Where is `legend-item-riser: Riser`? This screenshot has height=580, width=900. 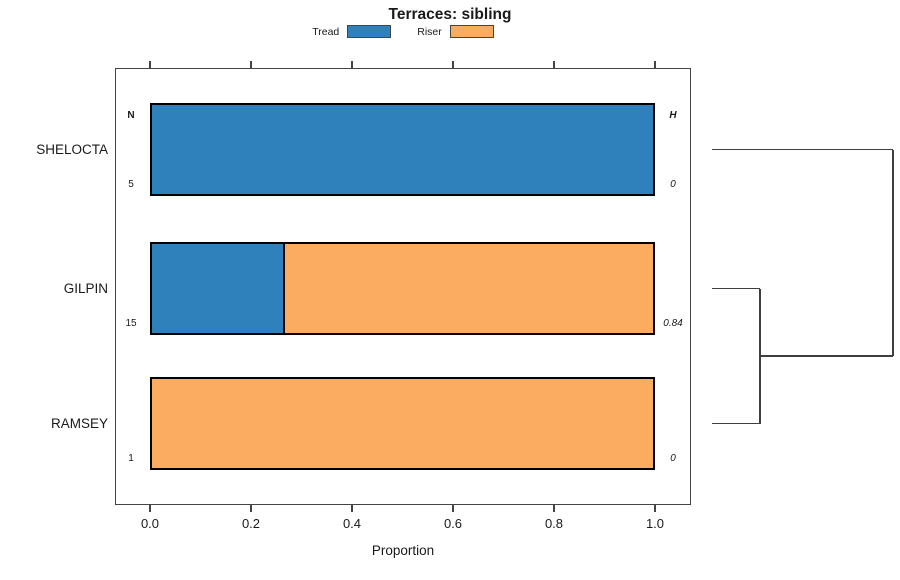
legend-item-riser: Riser is located at coordinates (455, 31).